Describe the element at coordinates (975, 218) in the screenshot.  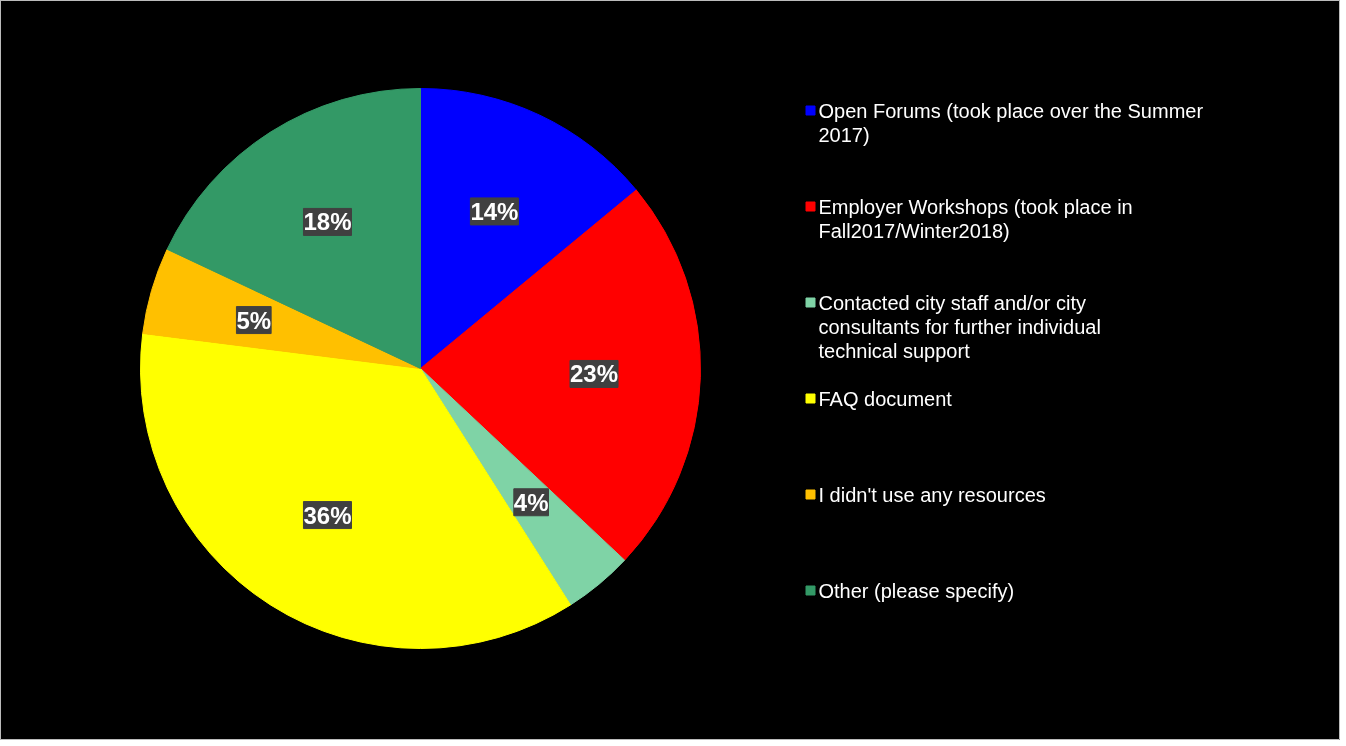
I see `legend-label: Employer Workshops (took place in Fall2017/Winter2018)` at that location.